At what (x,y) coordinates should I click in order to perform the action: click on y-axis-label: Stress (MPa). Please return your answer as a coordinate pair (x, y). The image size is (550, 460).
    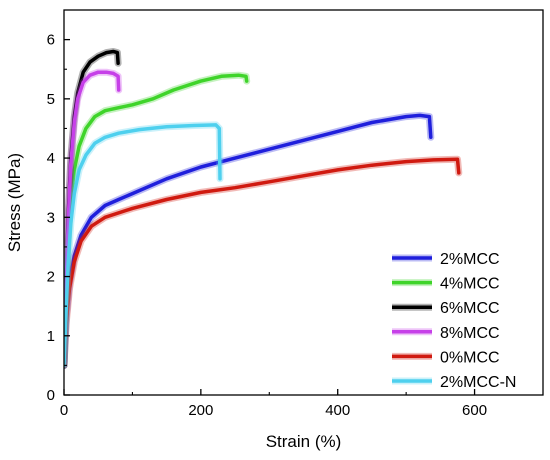
    Looking at the image, I should click on (14, 202).